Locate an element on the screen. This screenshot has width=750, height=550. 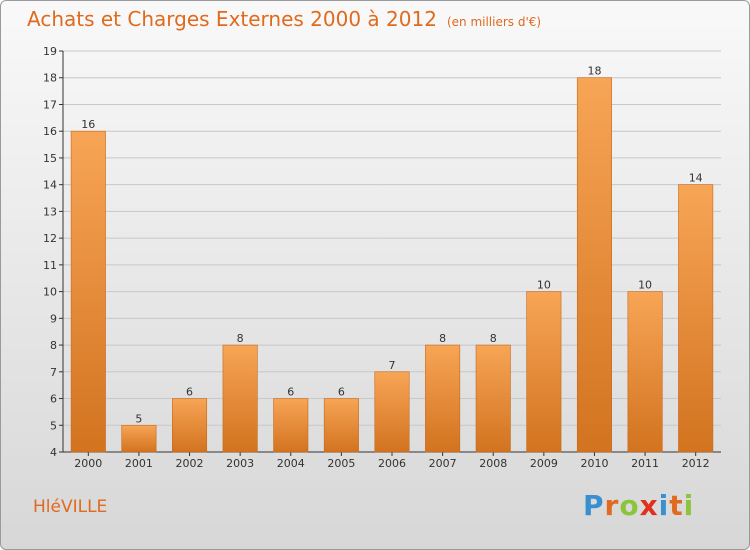
bar-2004 is located at coordinates (291, 425).